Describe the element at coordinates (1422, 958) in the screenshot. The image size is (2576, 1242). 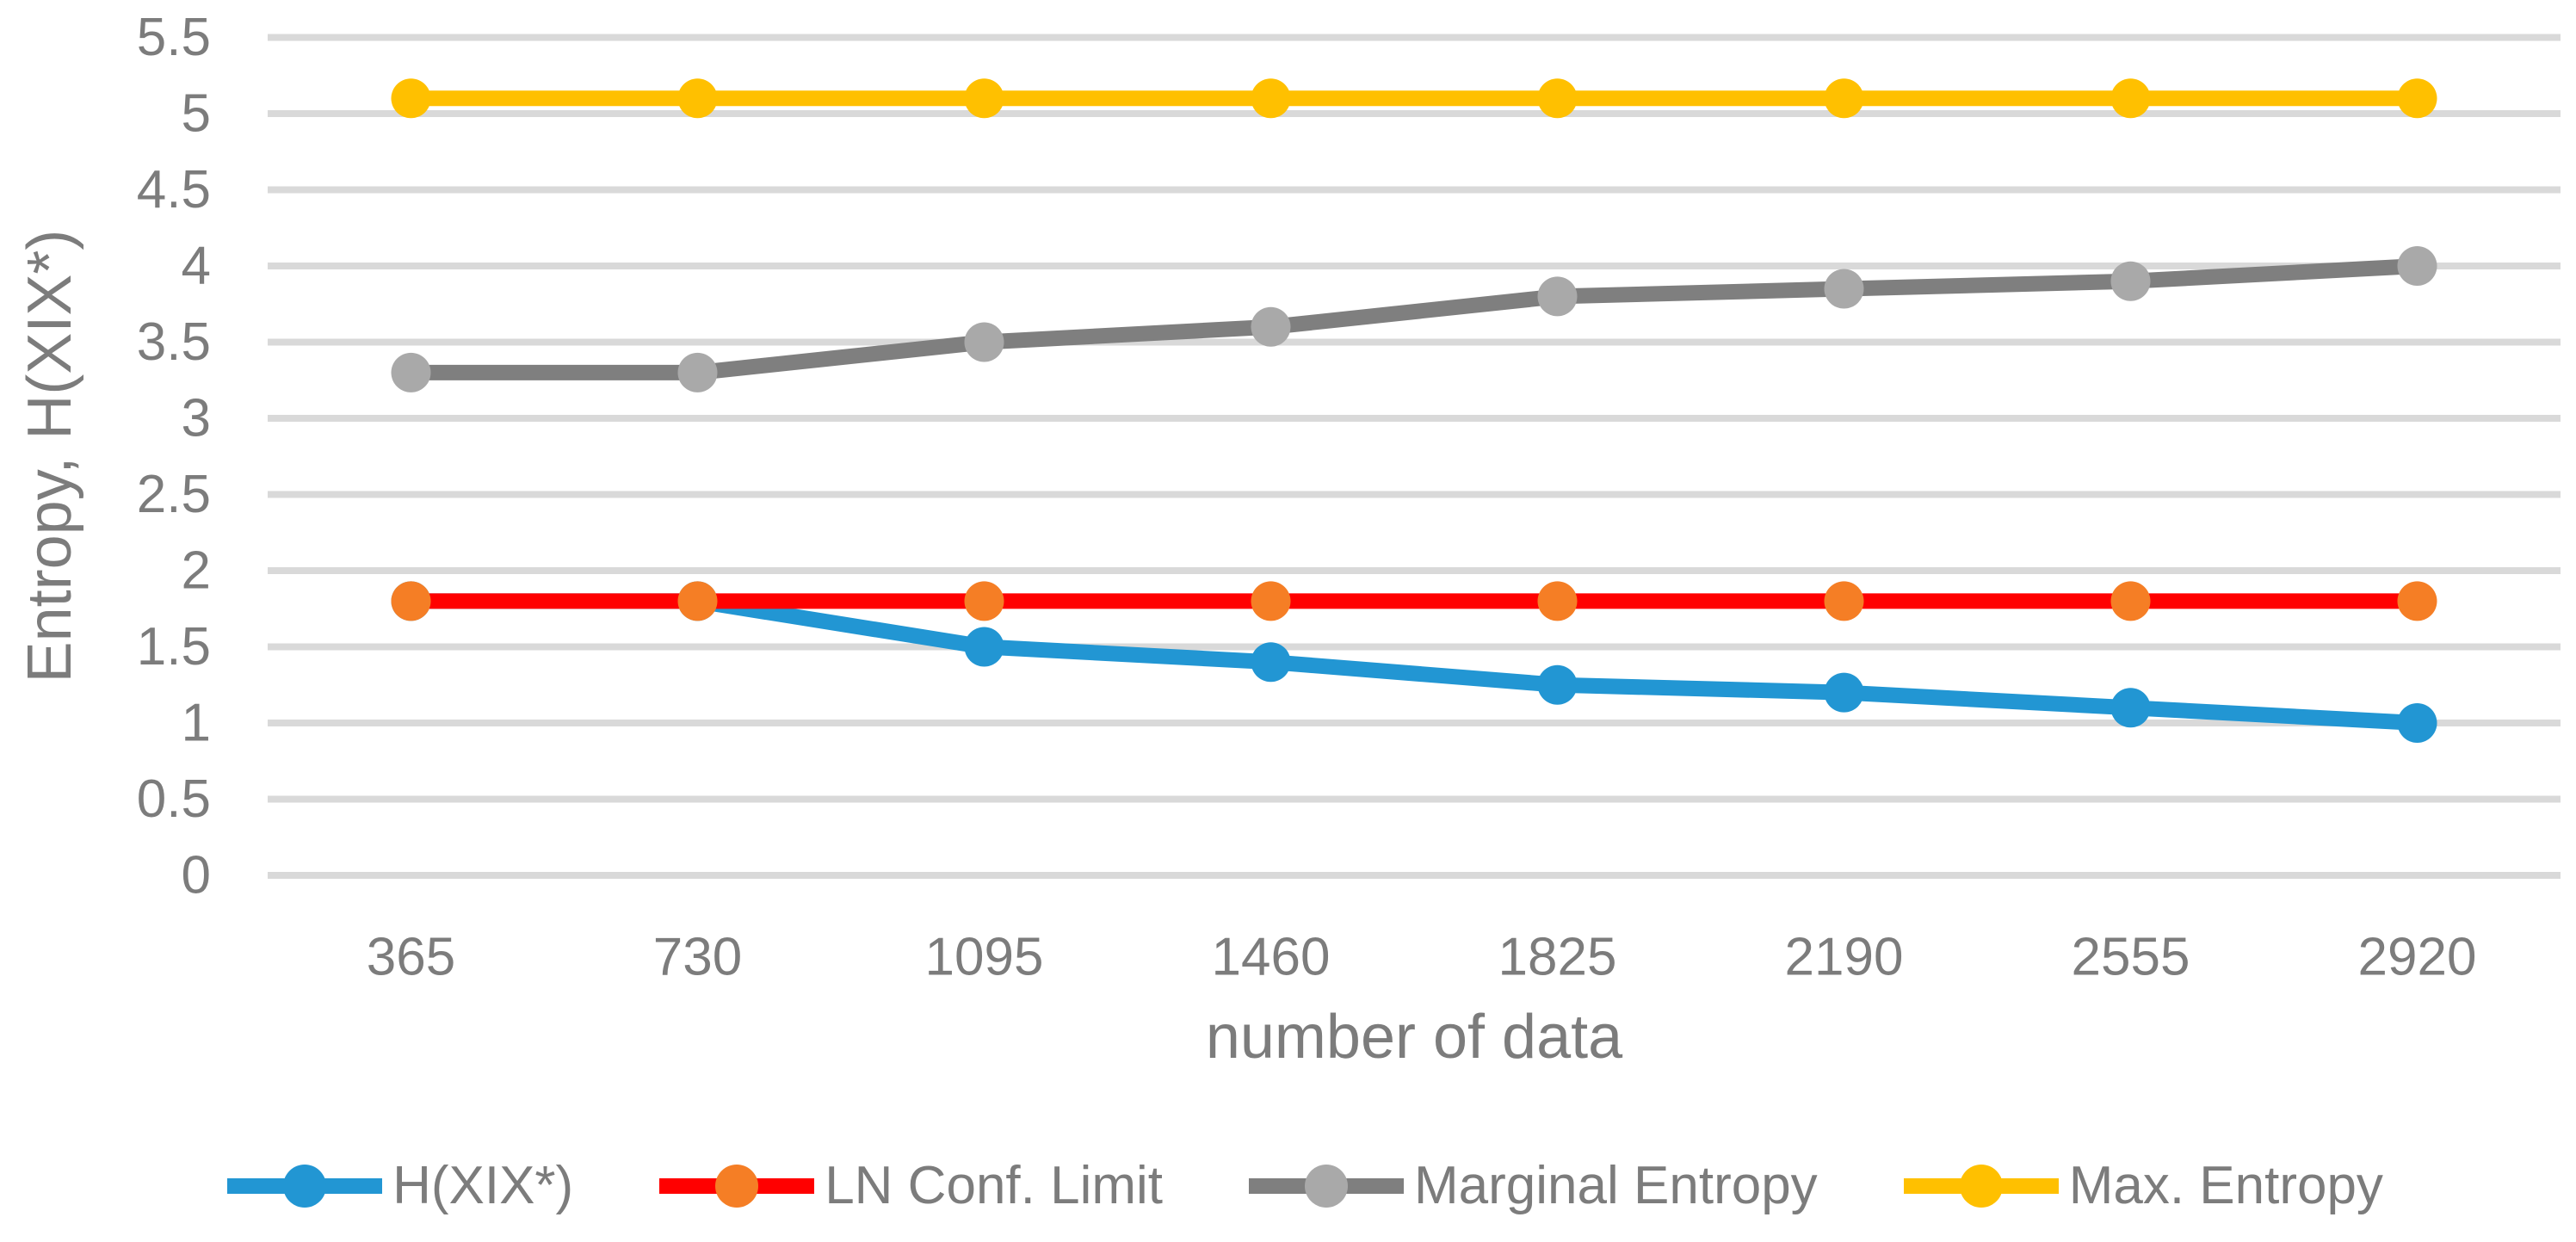
I see `x-tick-labels: 365 730 1095 1460 1825 2190 2555 2920` at that location.